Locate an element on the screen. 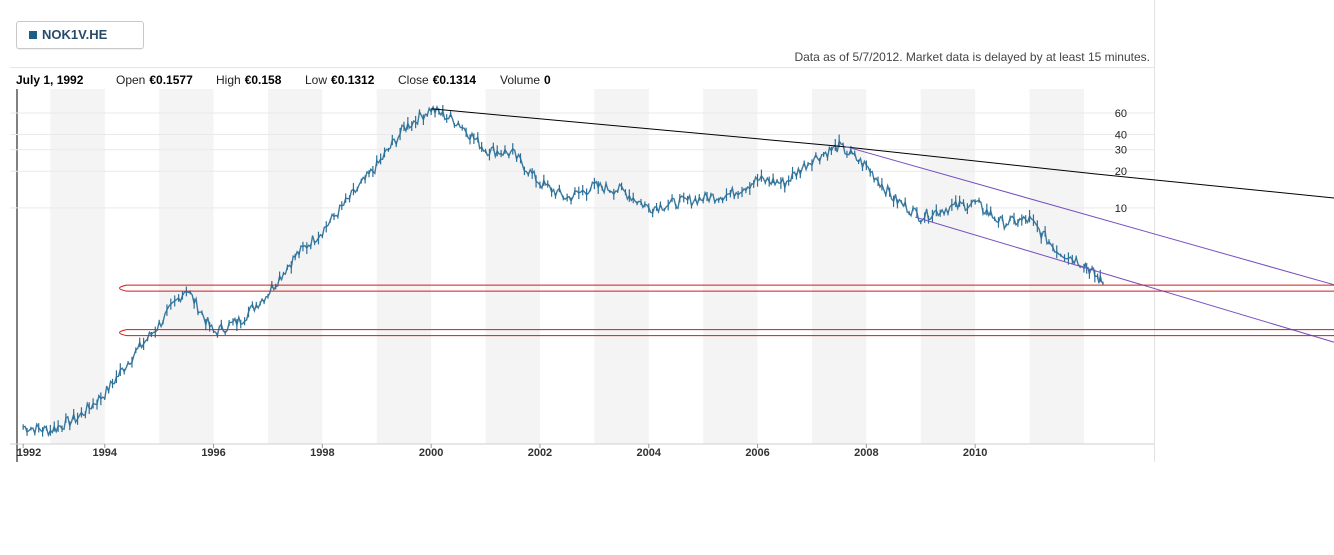  info-open-label: Open is located at coordinates (131, 80).